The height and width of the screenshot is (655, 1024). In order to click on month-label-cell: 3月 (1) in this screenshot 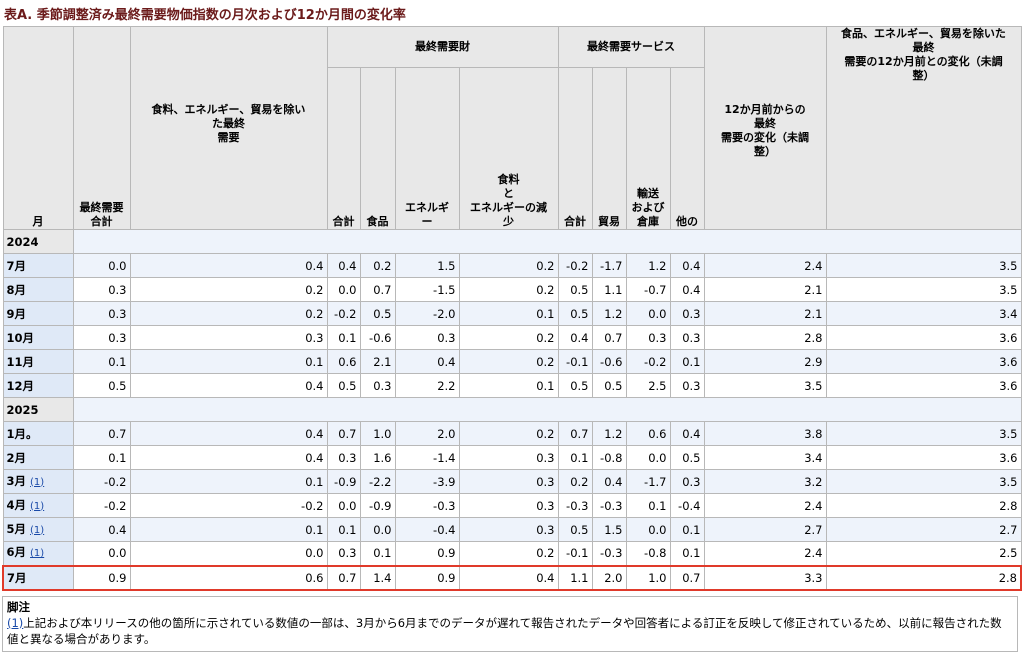, I will do `click(38, 481)`.